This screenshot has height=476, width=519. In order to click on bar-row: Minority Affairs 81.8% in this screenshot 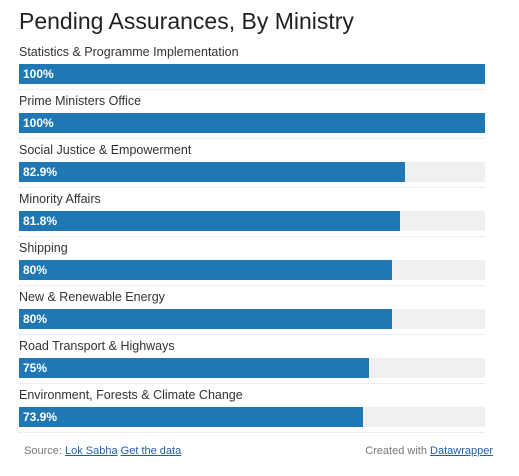, I will do `click(252, 215)`.